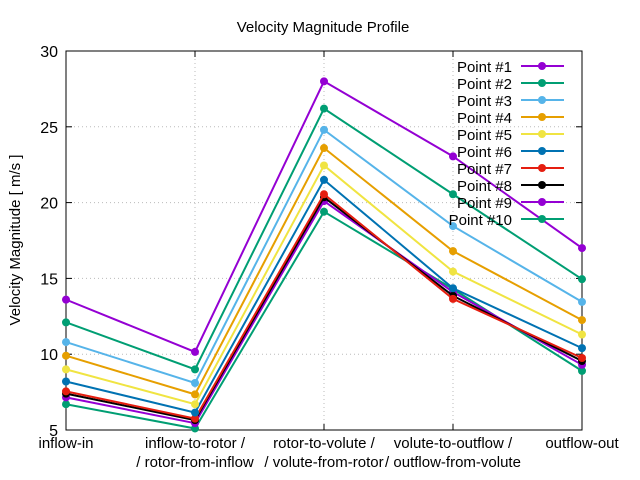  I want to click on legend-label: Point #7, so click(484, 169).